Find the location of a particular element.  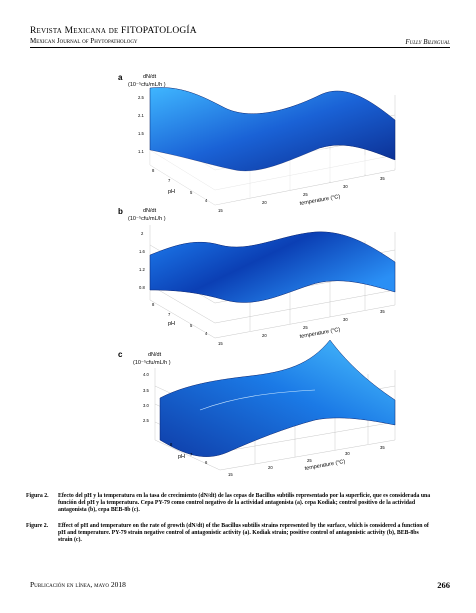

panel-b-phtick: 4 is located at coordinates (206, 333).